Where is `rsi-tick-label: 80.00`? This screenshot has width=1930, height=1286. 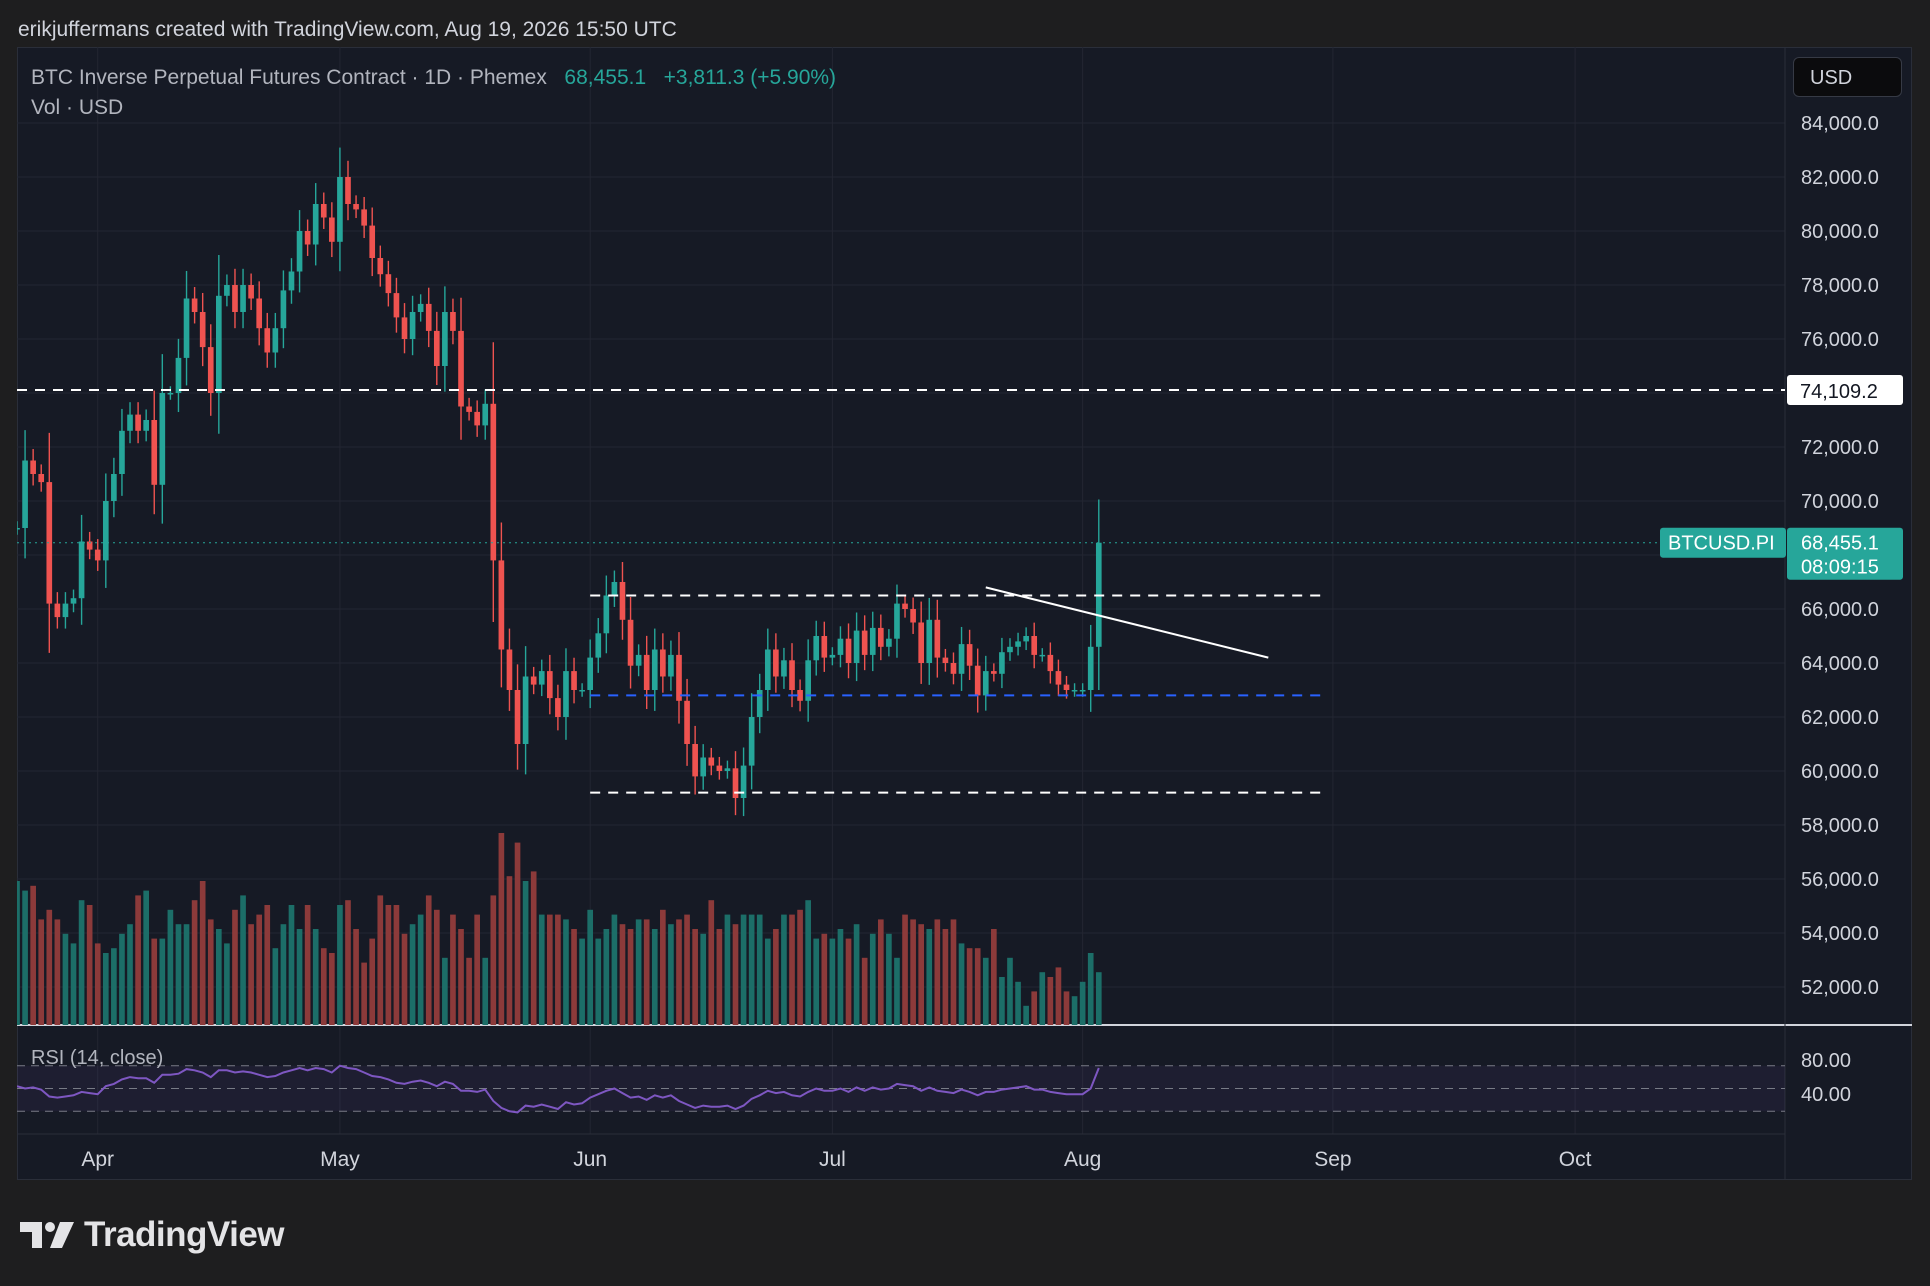
rsi-tick-label: 80.00 is located at coordinates (1826, 1061).